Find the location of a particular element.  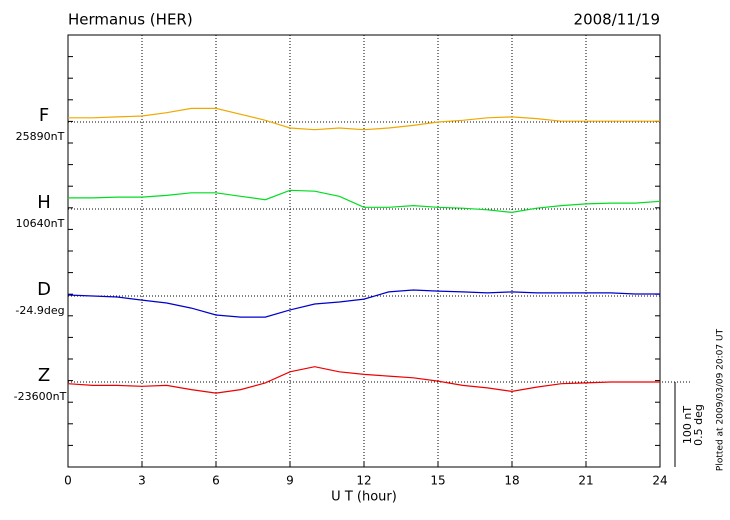

x-tick-label: 0 is located at coordinates (68, 481).